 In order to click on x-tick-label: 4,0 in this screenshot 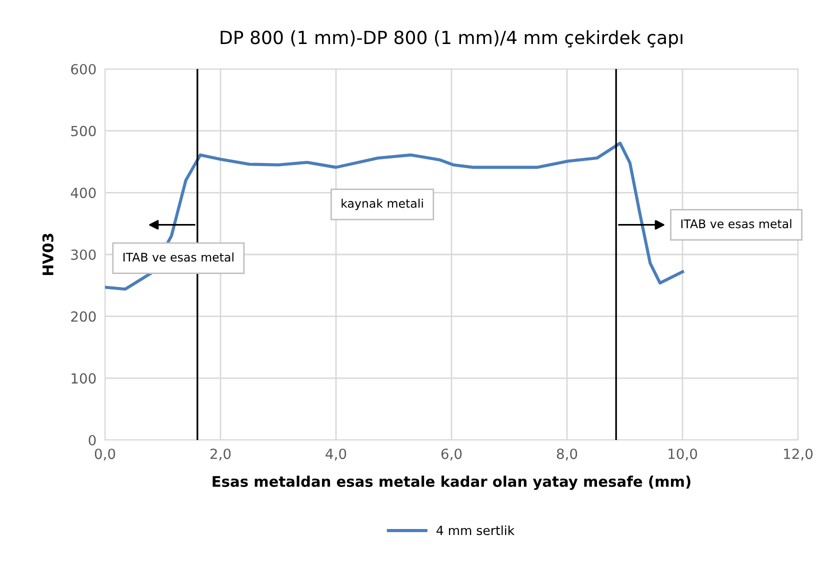, I will do `click(336, 454)`.